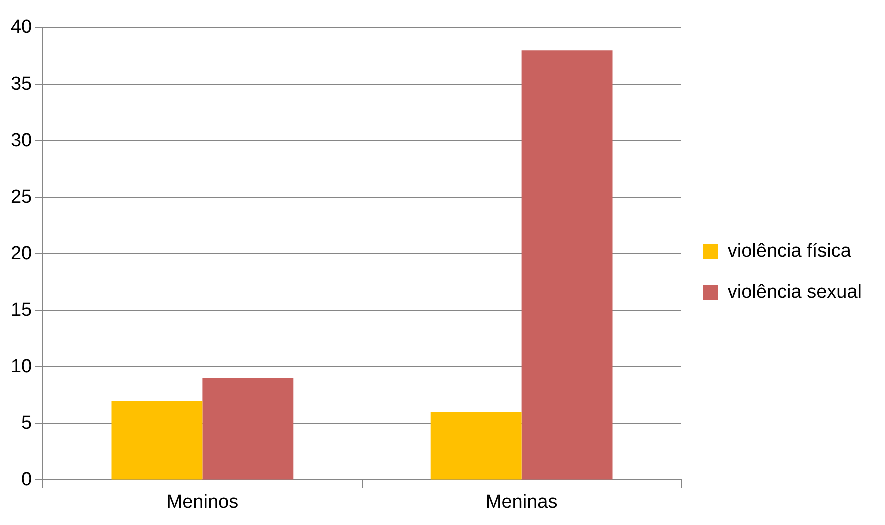  Describe the element at coordinates (522, 502) in the screenshot. I see `x-tick-label: Meninas` at that location.